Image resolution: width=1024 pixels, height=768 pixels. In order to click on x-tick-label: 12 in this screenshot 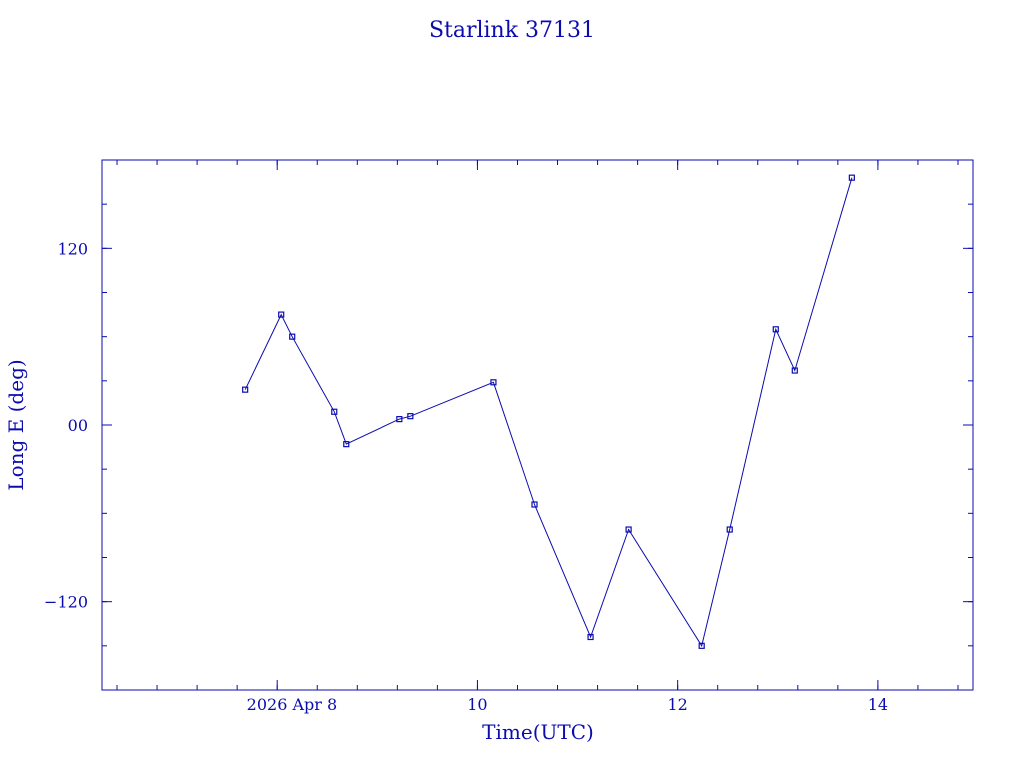, I will do `click(677, 704)`.